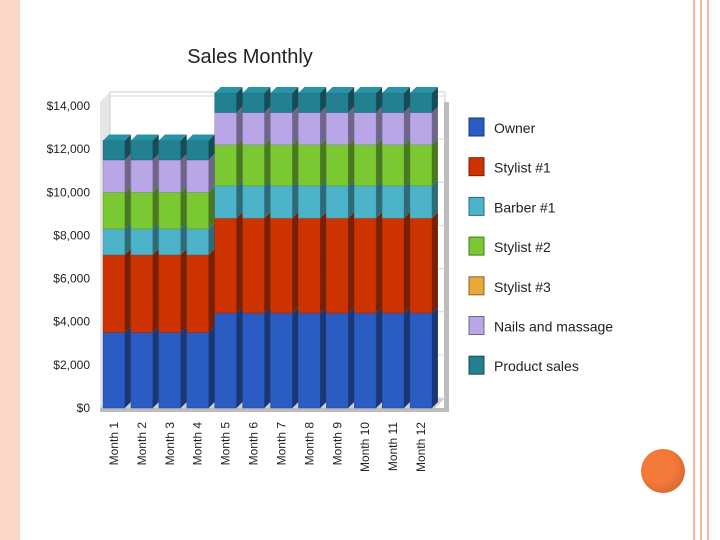 The height and width of the screenshot is (540, 720). I want to click on x-tick-label: Month 11, so click(393, 446).